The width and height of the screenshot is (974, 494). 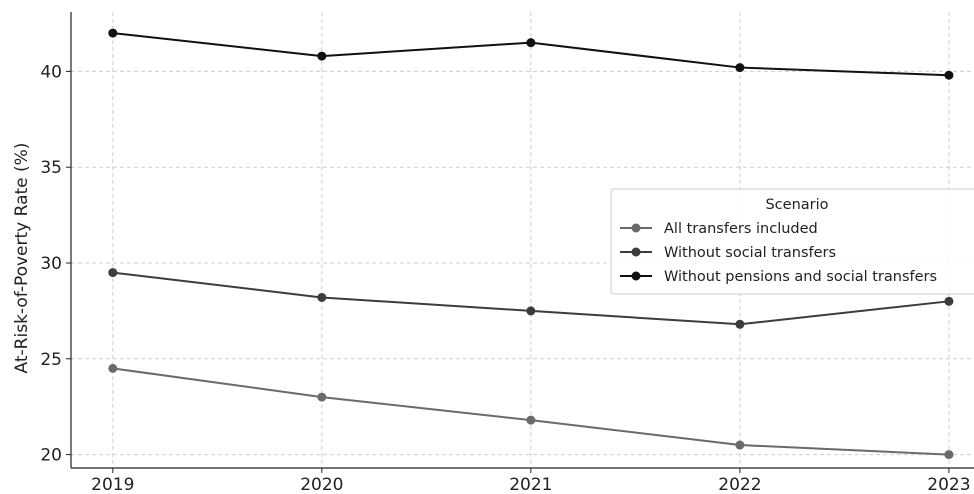 What do you see at coordinates (741, 229) in the screenshot?
I see `legend-label: All transfers included` at bounding box center [741, 229].